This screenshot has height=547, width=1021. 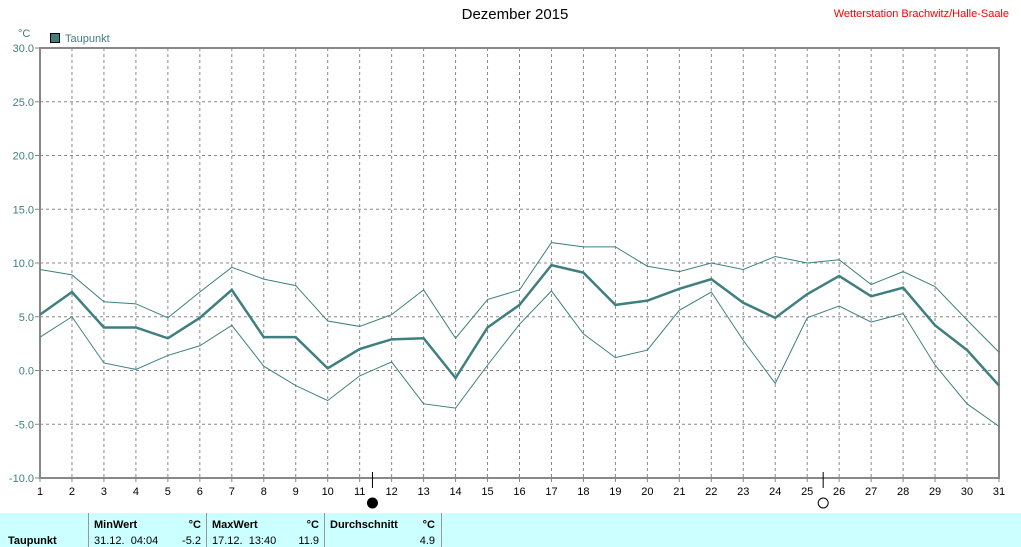 I want to click on x-tick-label: 1, so click(x=40, y=492).